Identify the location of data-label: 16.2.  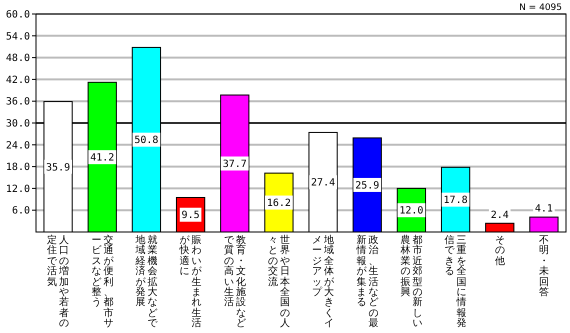
(278, 204).